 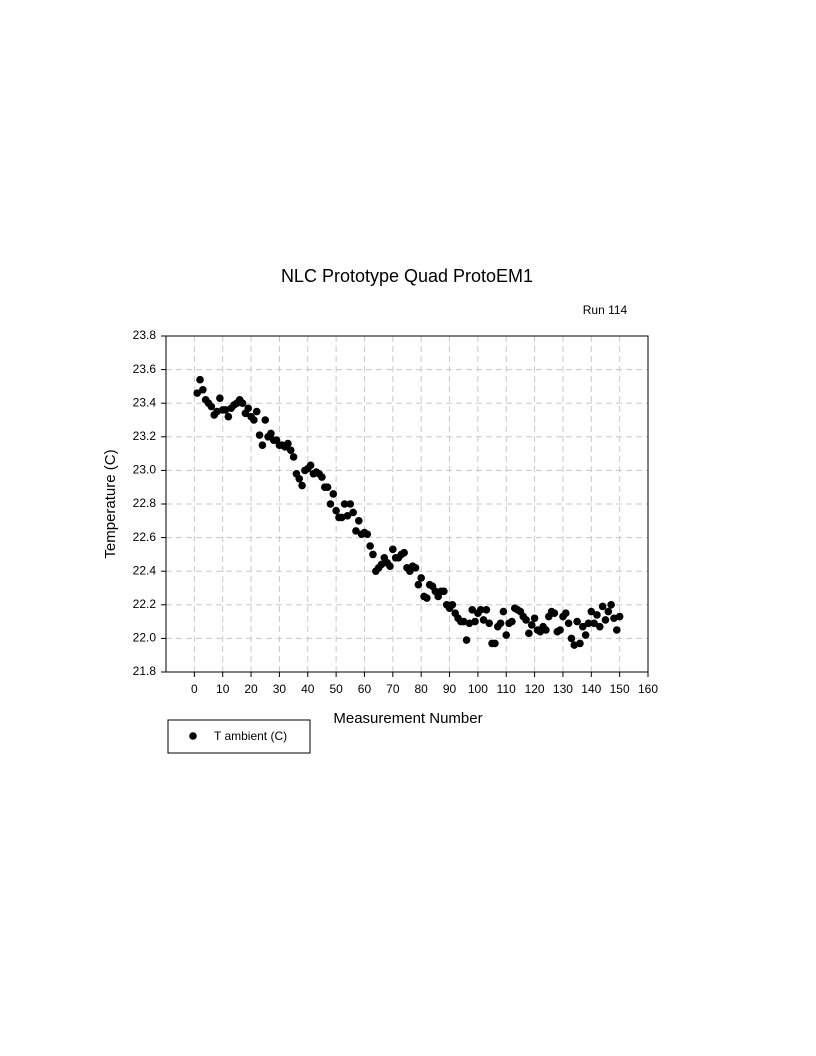 I want to click on x-tick-label: 150, so click(x=620, y=689).